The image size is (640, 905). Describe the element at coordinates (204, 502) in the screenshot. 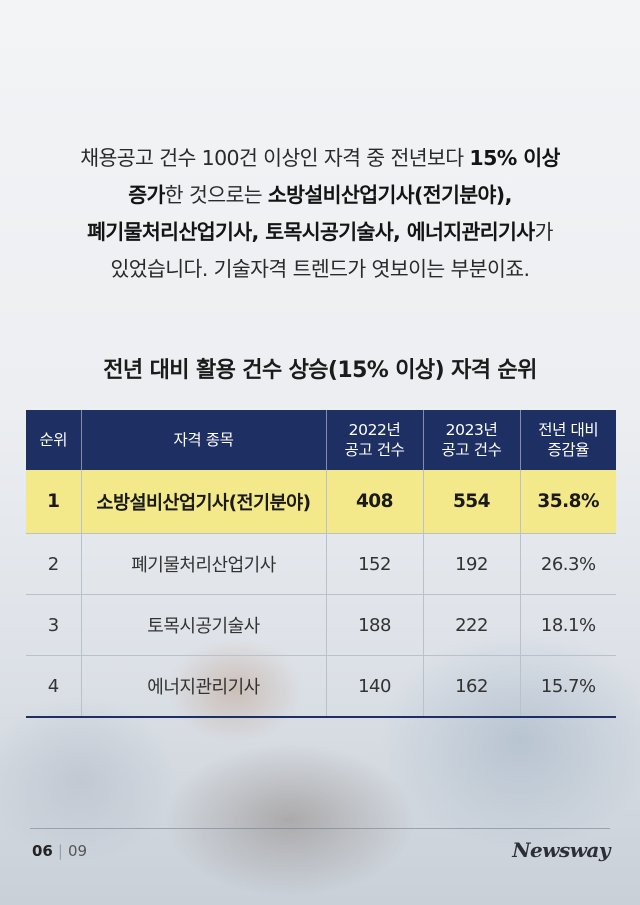

I see `cell-name: 소방설비산업기사(전기분야)` at that location.